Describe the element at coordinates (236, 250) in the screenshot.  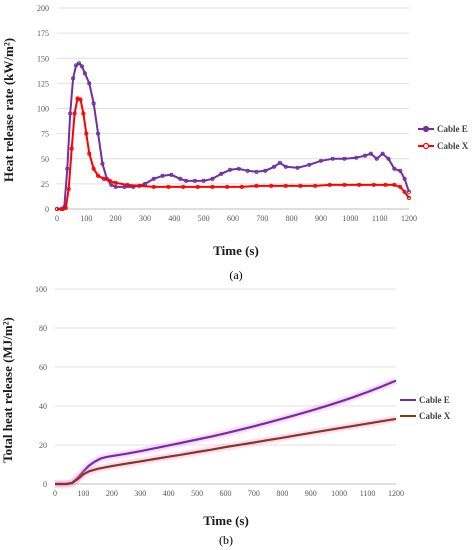
I see `chart-a-x-axis-title: Time (s)` at that location.